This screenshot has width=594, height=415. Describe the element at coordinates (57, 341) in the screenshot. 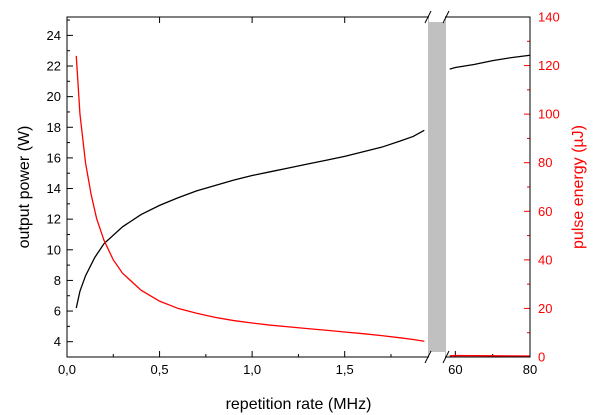

I see `y-left-tick-label: 4` at that location.